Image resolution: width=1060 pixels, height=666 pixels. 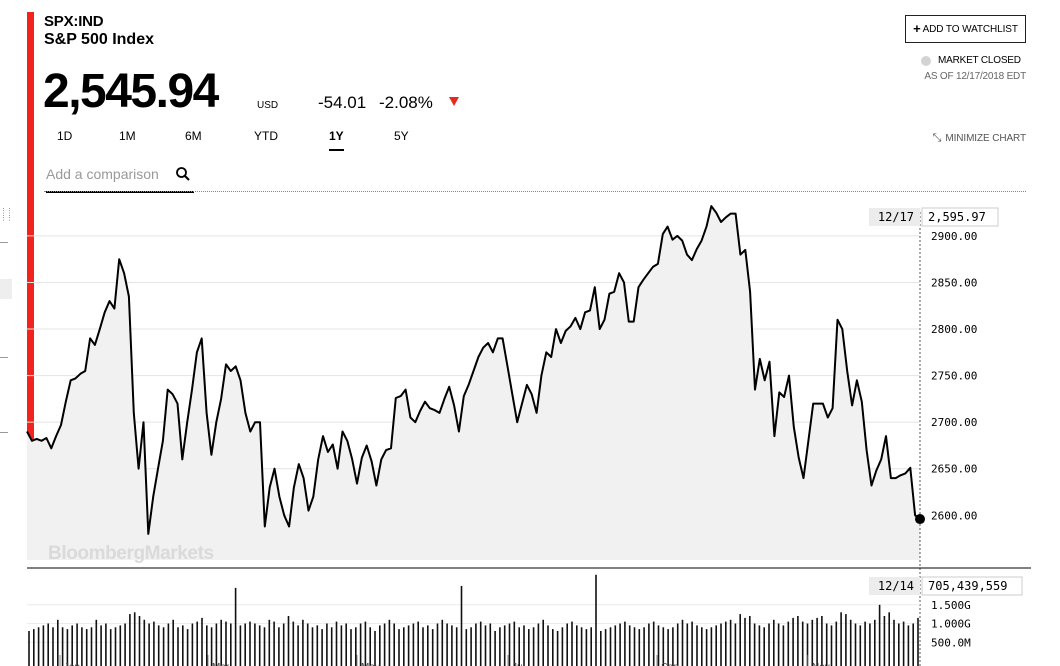 I want to click on range-tab-5y: 5Y, so click(x=401, y=136).